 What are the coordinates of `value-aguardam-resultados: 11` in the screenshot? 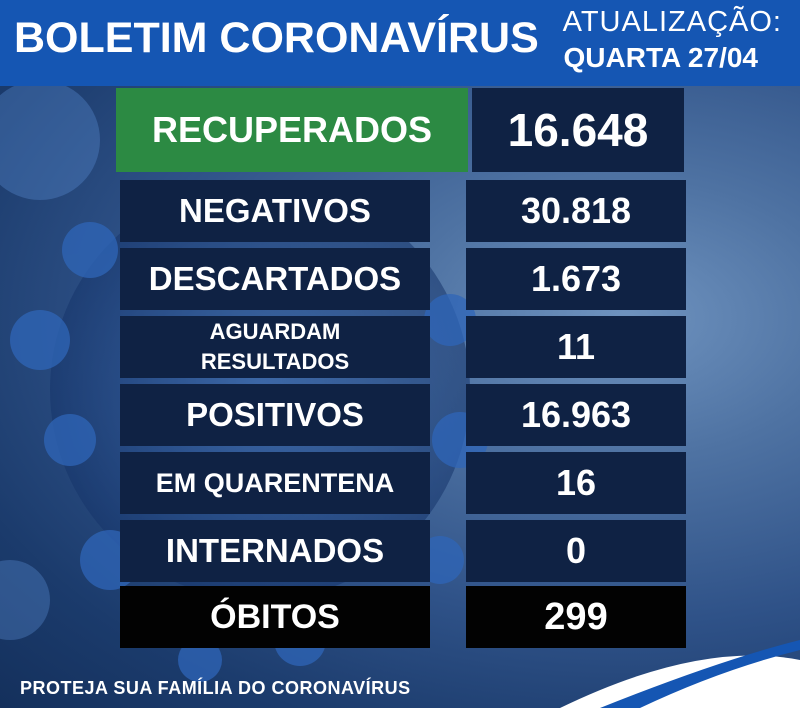 It's located at (576, 347).